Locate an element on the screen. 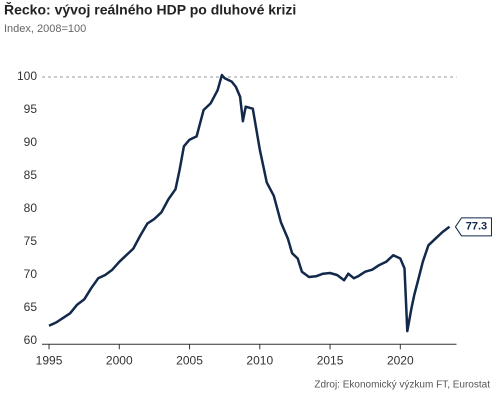 The height and width of the screenshot is (409, 500). y-tick-label: 85 is located at coordinates (31, 175).